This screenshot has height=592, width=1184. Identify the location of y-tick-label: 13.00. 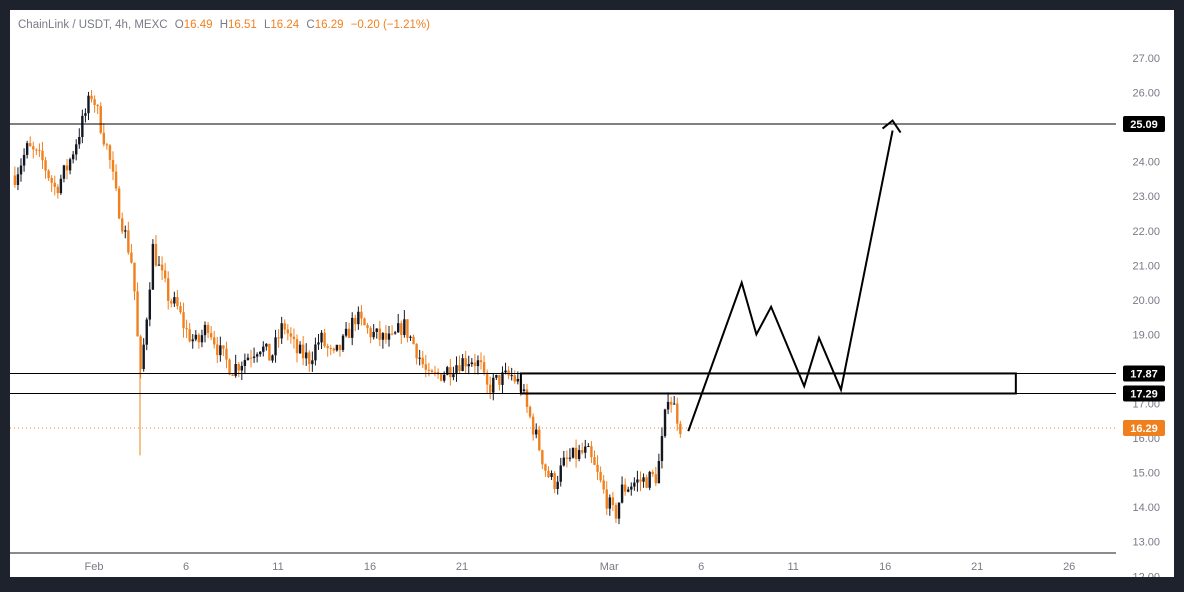
(1146, 543).